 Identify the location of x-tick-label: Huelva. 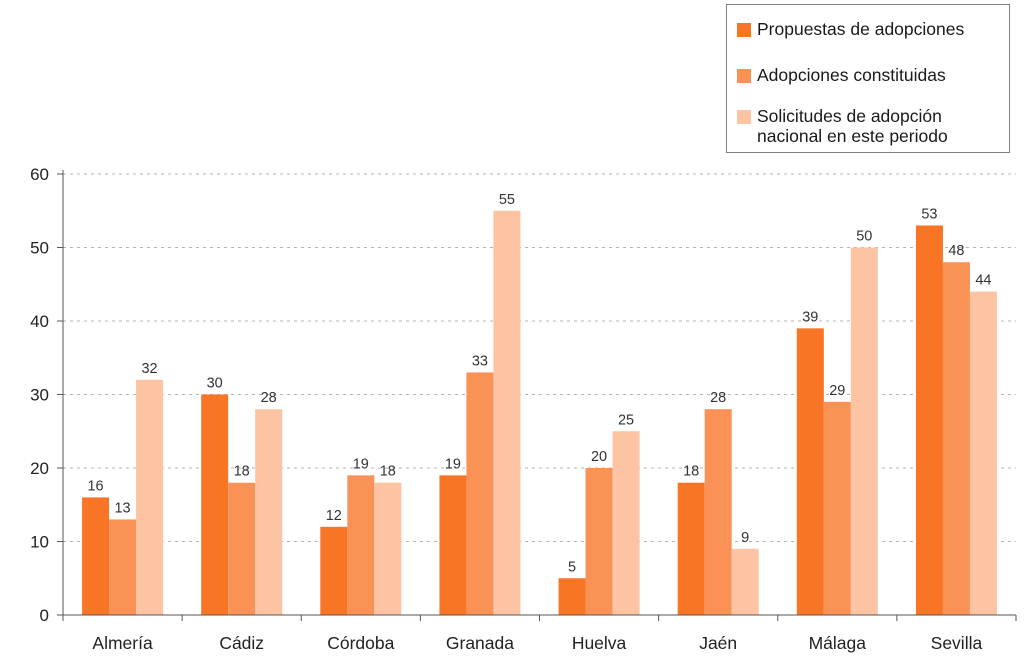
(599, 643).